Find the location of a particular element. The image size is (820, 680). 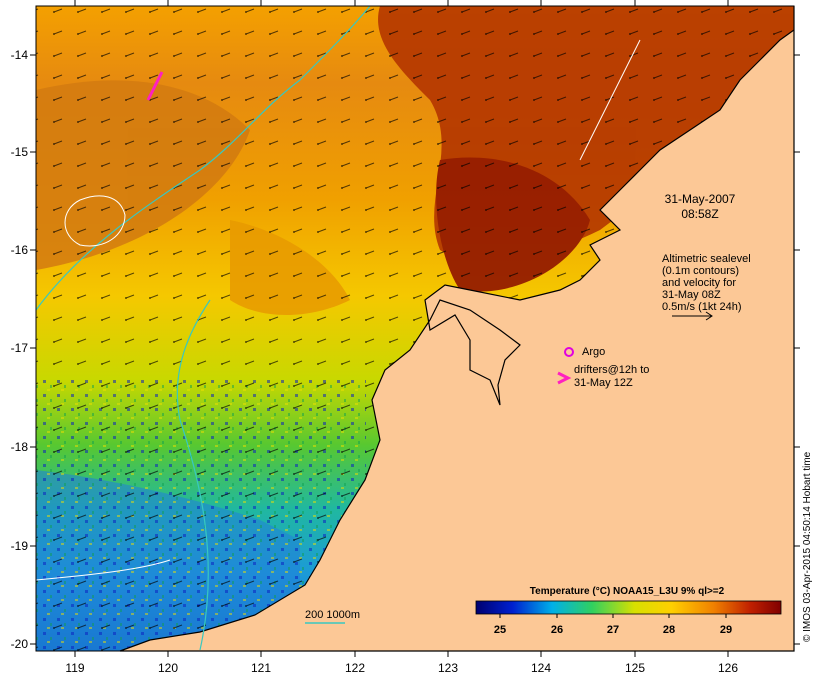

argo-marker-icon is located at coordinates (569, 352).